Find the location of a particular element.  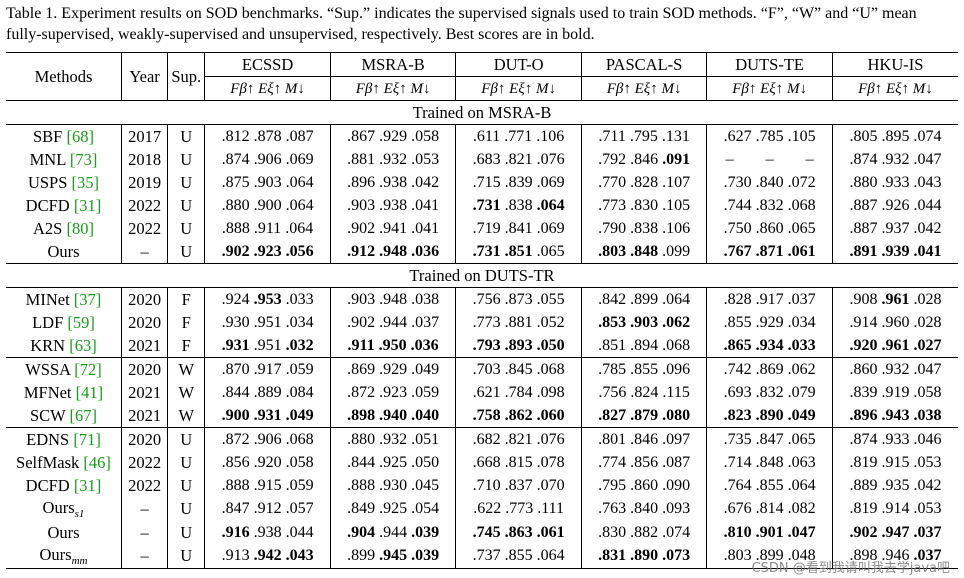

score-value: .703 is located at coordinates (486, 369).